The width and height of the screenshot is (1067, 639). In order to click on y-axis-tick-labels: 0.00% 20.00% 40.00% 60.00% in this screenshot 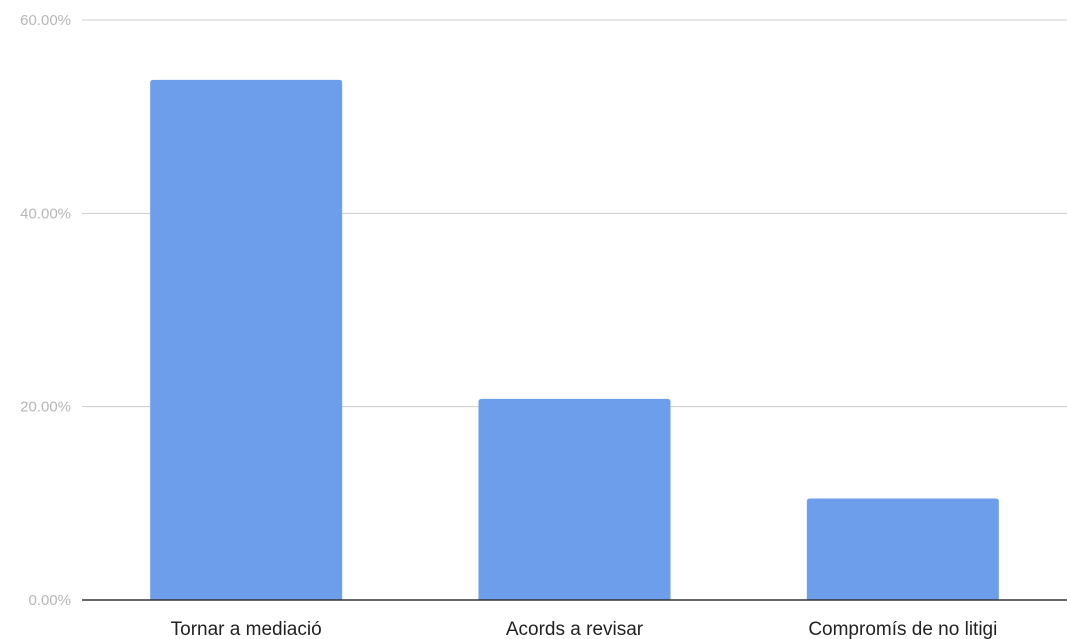, I will do `click(45, 310)`.